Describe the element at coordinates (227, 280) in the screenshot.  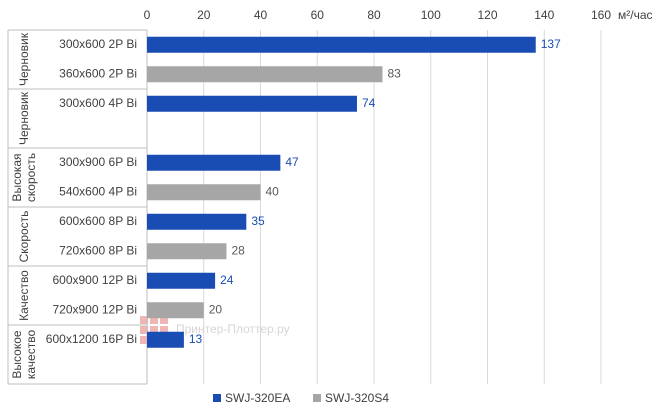
I see `value-label: 24` at that location.